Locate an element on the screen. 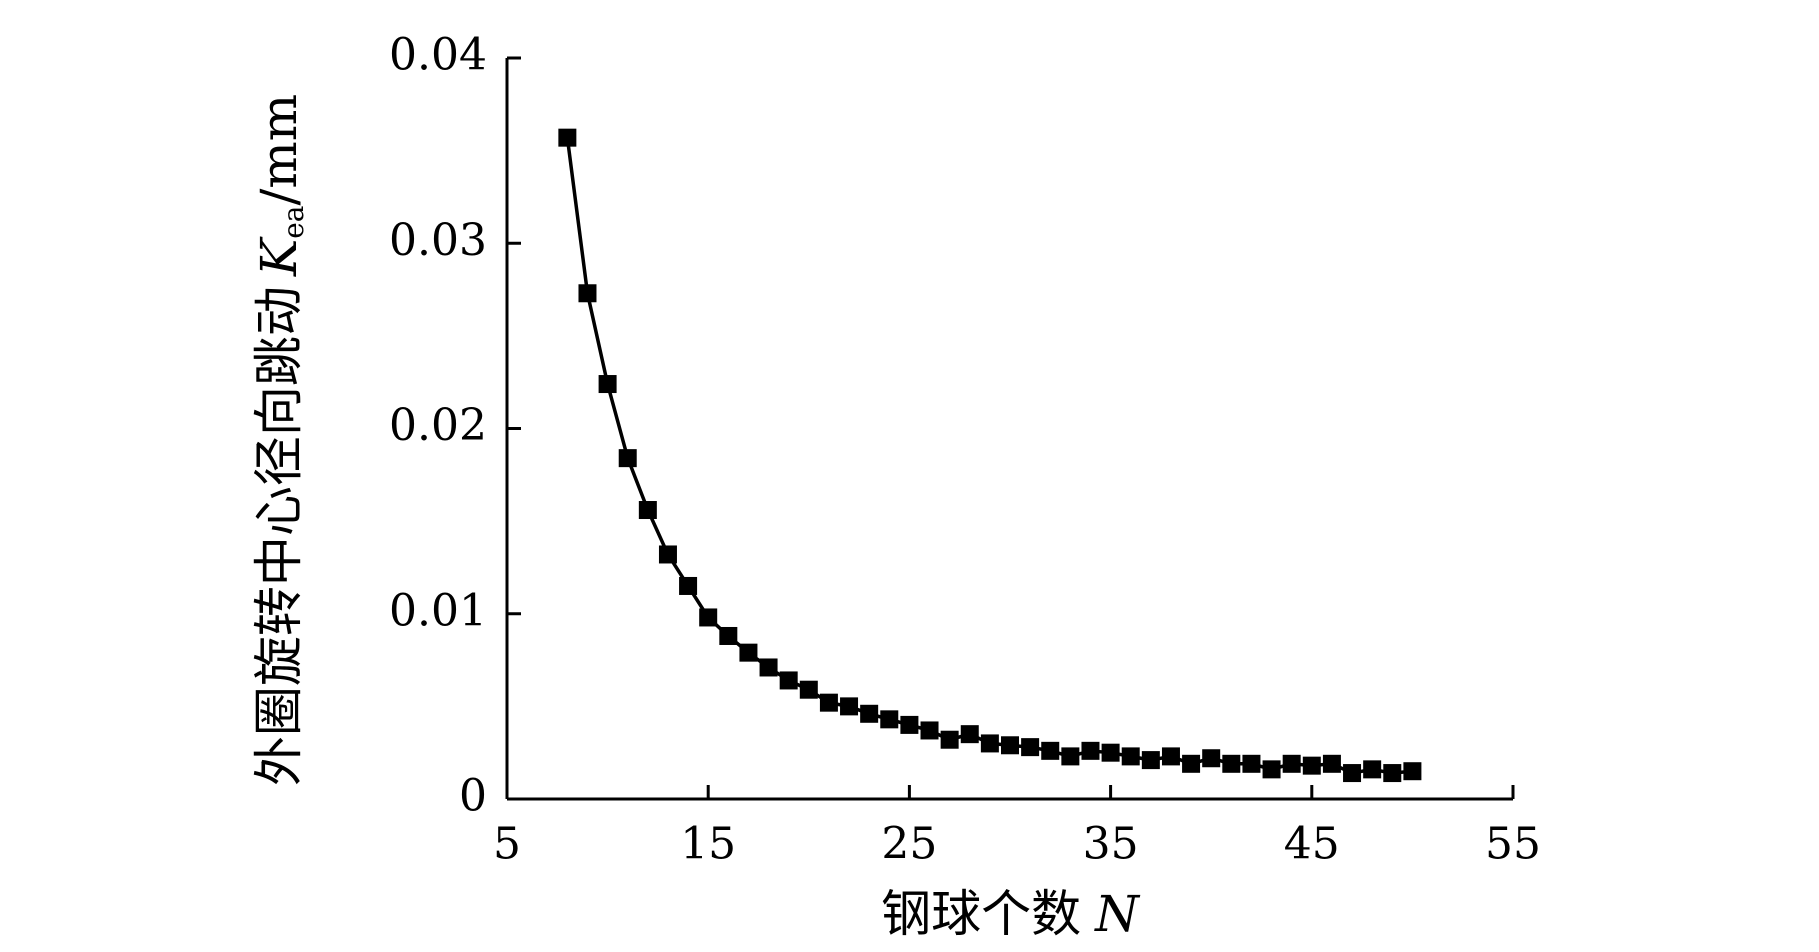  x-tick-label: 5 is located at coordinates (507, 844).